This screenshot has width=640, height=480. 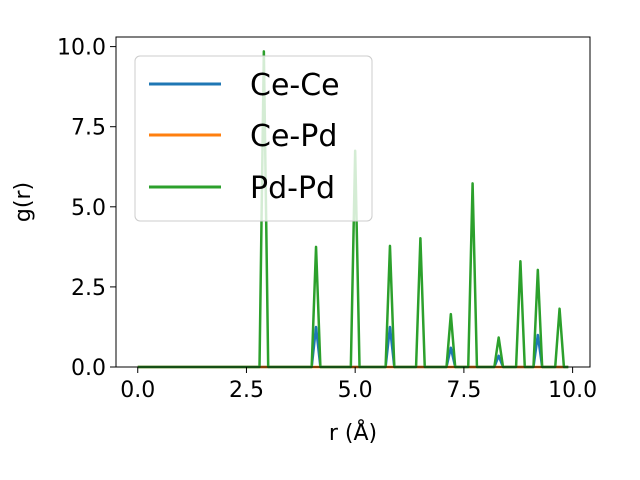 I want to click on x-axis: 0.0 2.5 5.0 7.5 10.0, so click(x=358, y=385).